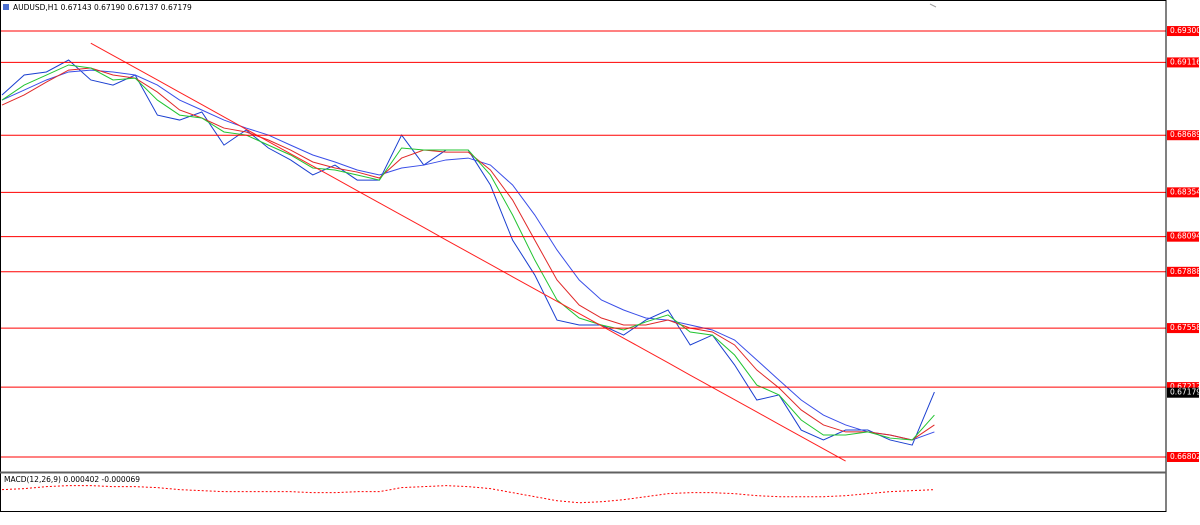 This screenshot has width=1200, height=525. I want to click on indicator-title: MACD(12,26,9) 0.000402 -0.000069, so click(72, 479).